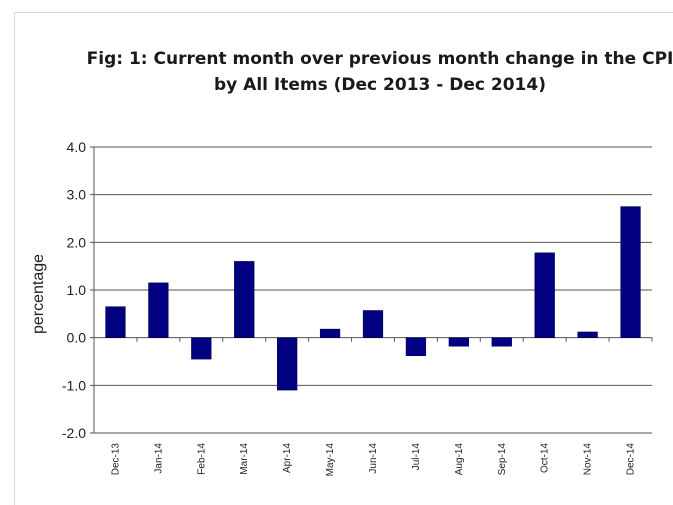  What do you see at coordinates (330, 460) in the screenshot?
I see `x-tick-label: May-14` at bounding box center [330, 460].